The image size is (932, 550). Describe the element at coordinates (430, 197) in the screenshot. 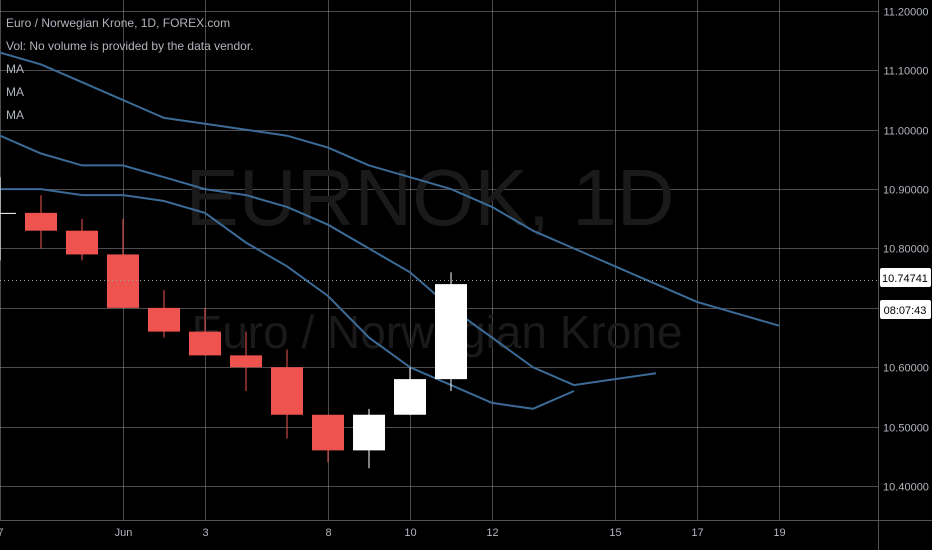

I see `watermark-symbol: EURNOK, 1D` at that location.